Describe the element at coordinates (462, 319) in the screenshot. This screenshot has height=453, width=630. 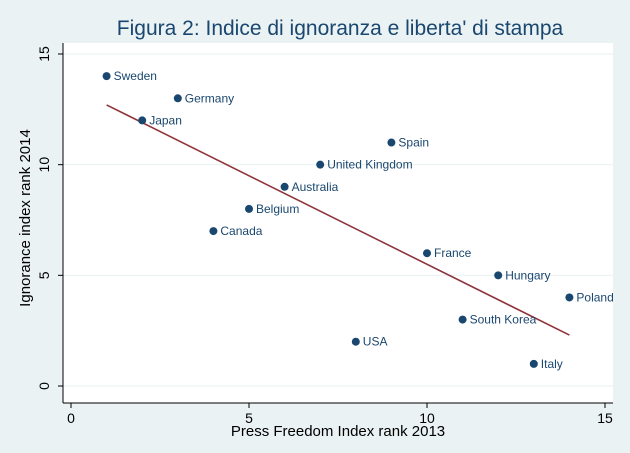
I see `point-south-korea` at that location.